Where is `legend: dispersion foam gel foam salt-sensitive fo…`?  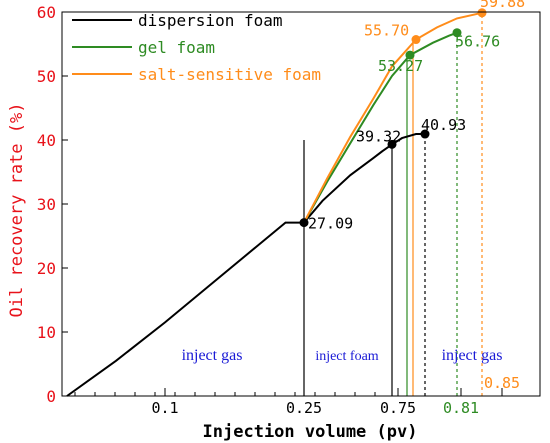
legend: dispersion foam gel foam salt-sensitive fo… is located at coordinates (196, 47).